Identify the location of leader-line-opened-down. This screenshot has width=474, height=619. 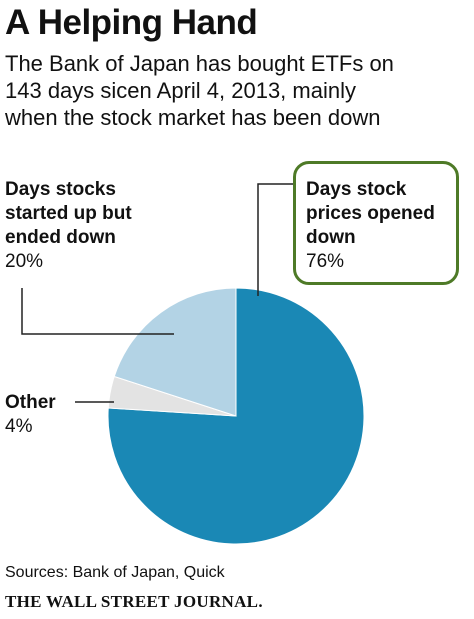
(275, 239).